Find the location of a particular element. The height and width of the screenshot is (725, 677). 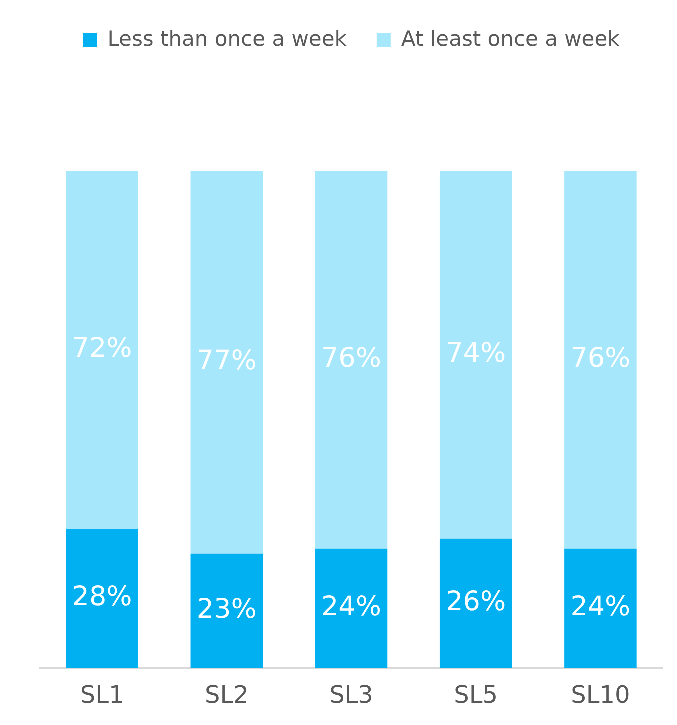

data-label: 72% is located at coordinates (102, 348).